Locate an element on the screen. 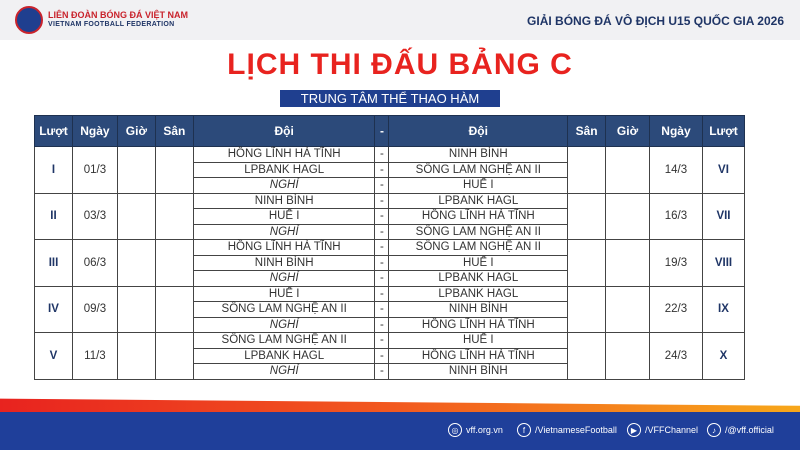 The width and height of the screenshot is (800, 450). decorative-band is located at coordinates (400, 405).